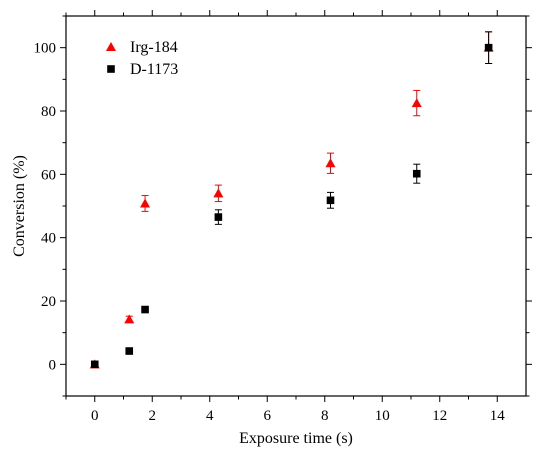 The height and width of the screenshot is (458, 550). Describe the element at coordinates (268, 416) in the screenshot. I see `x-tick-label: 6` at that location.